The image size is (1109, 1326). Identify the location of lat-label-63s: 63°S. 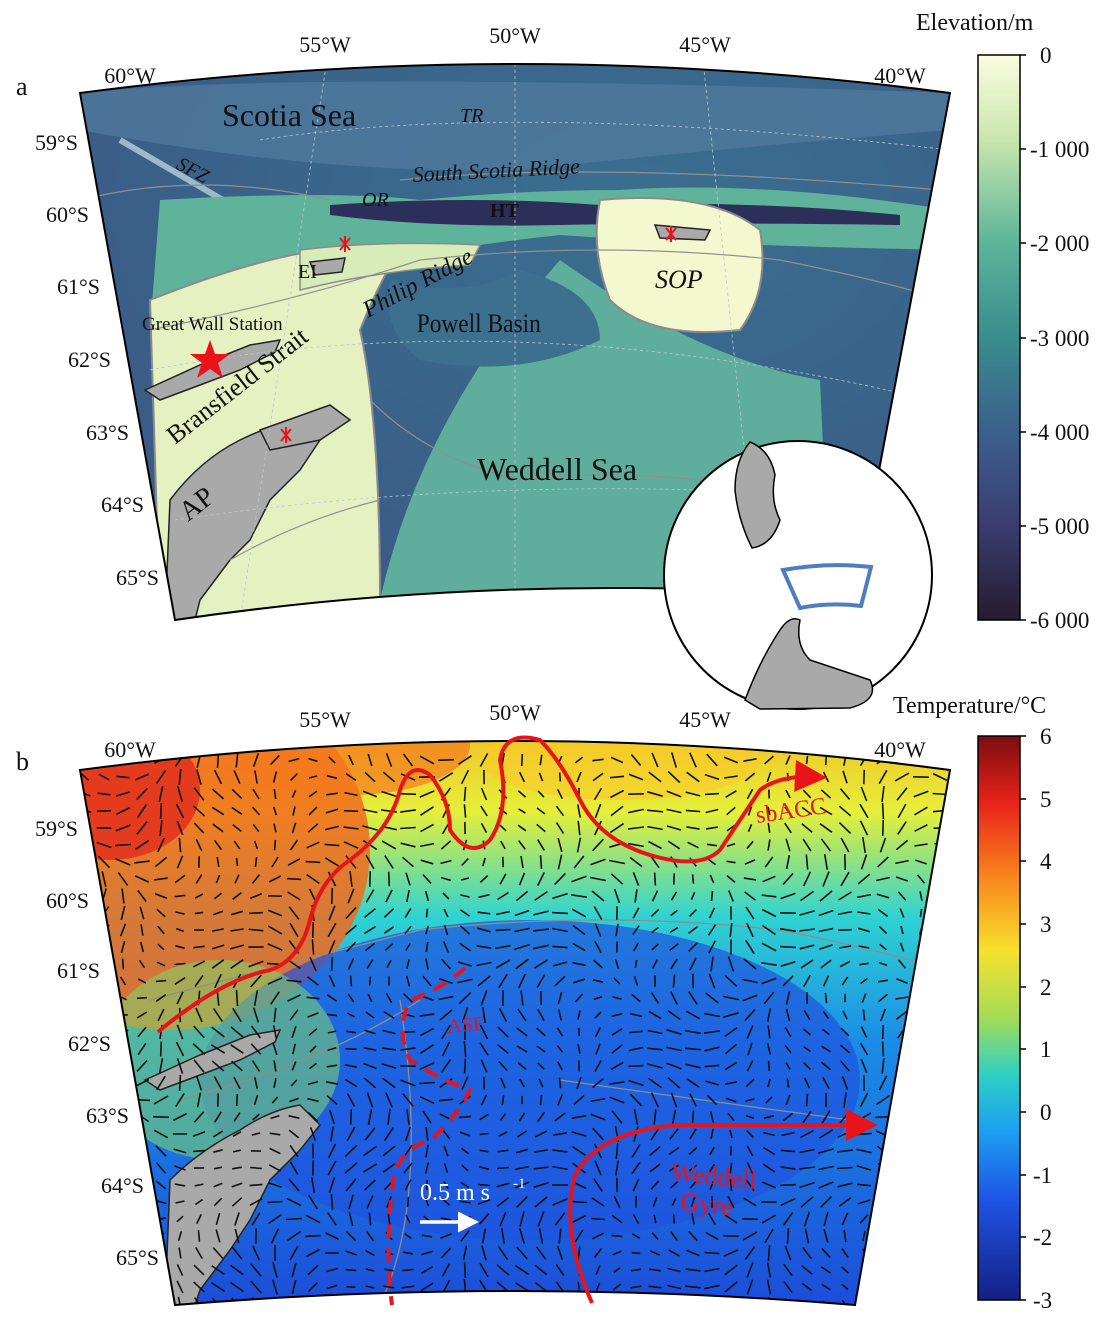
(107, 432).